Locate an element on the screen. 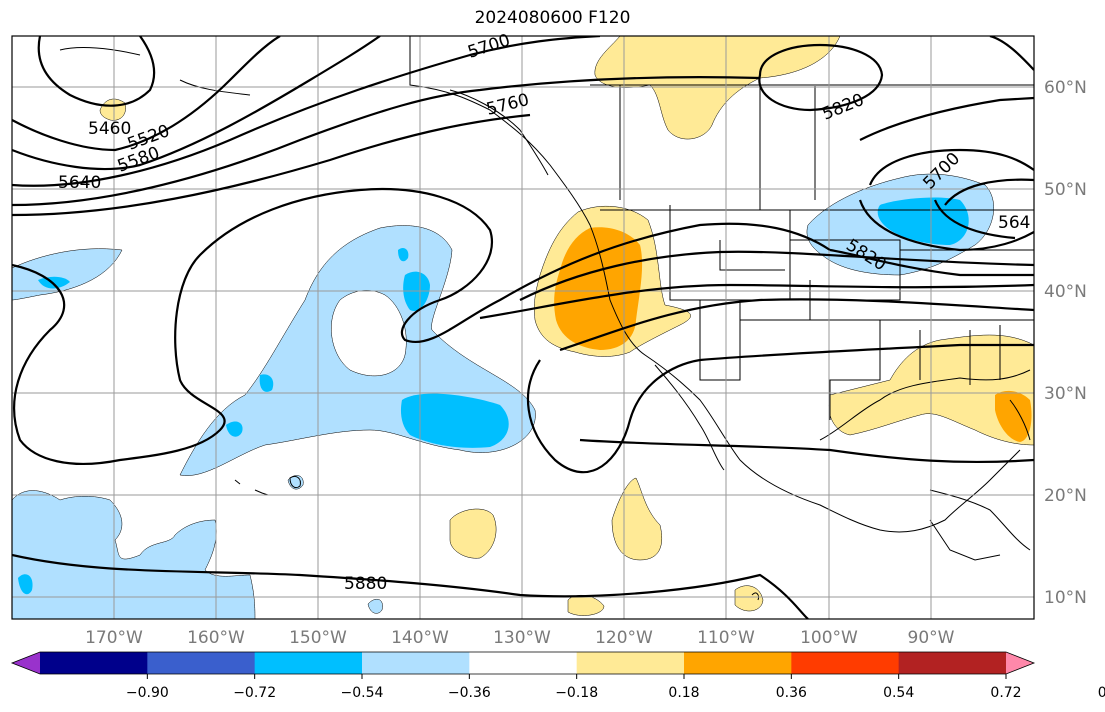 The height and width of the screenshot is (712, 1105). lon-label: 120°W is located at coordinates (624, 638).